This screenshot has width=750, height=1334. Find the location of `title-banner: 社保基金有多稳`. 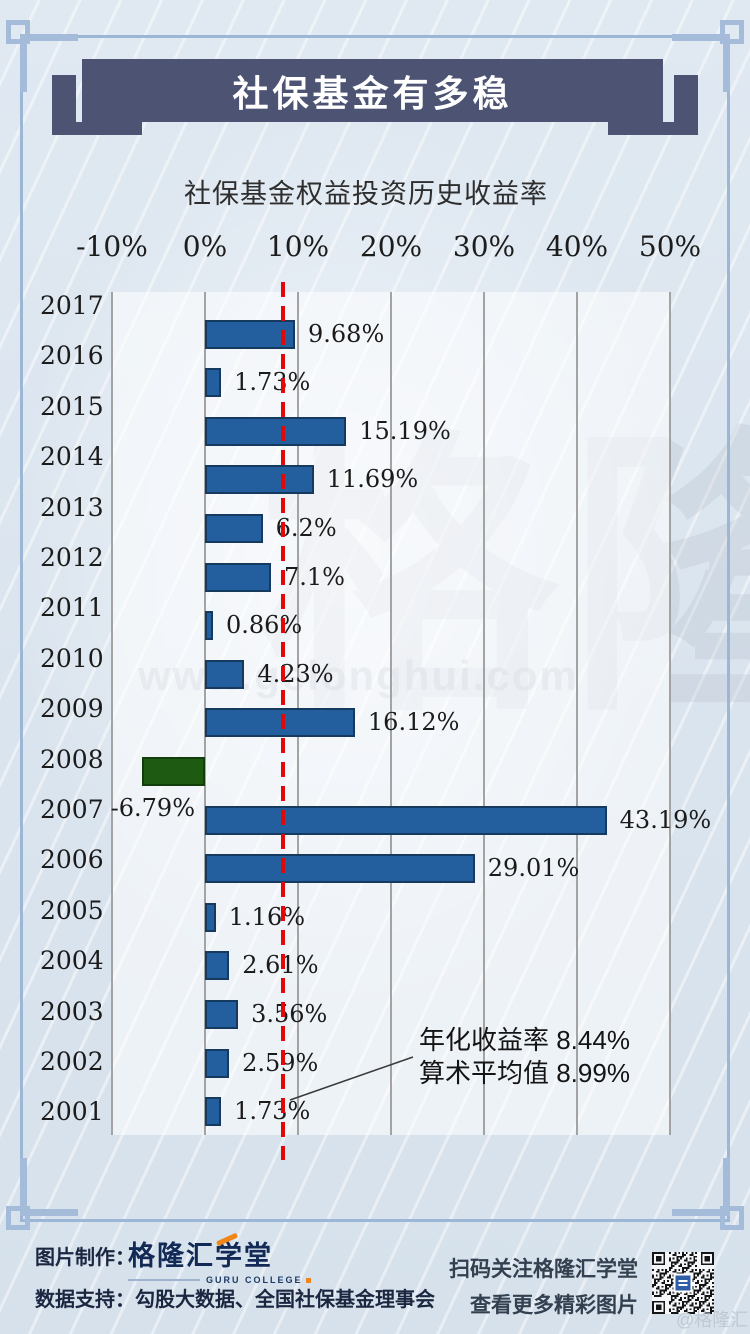

title-banner: 社保基金有多稳 is located at coordinates (372, 90).